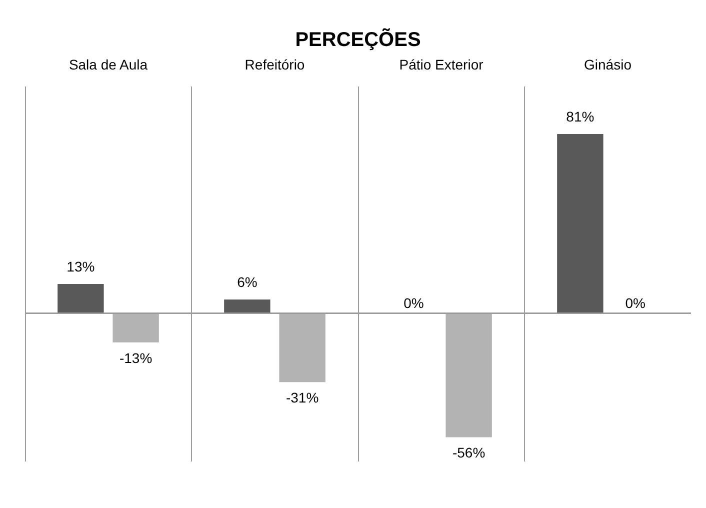 This screenshot has width=706, height=508. I want to click on data-label: 81%, so click(580, 116).